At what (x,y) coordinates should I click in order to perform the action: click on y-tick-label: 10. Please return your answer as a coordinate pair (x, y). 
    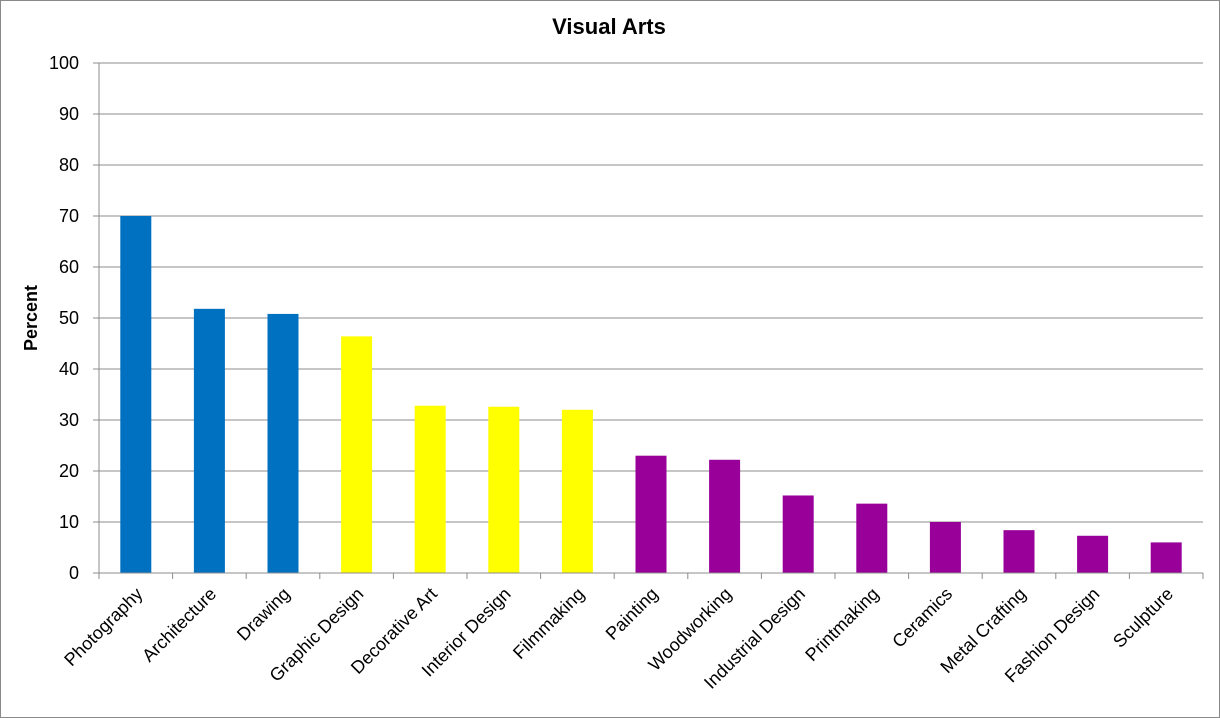
    Looking at the image, I should click on (69, 522).